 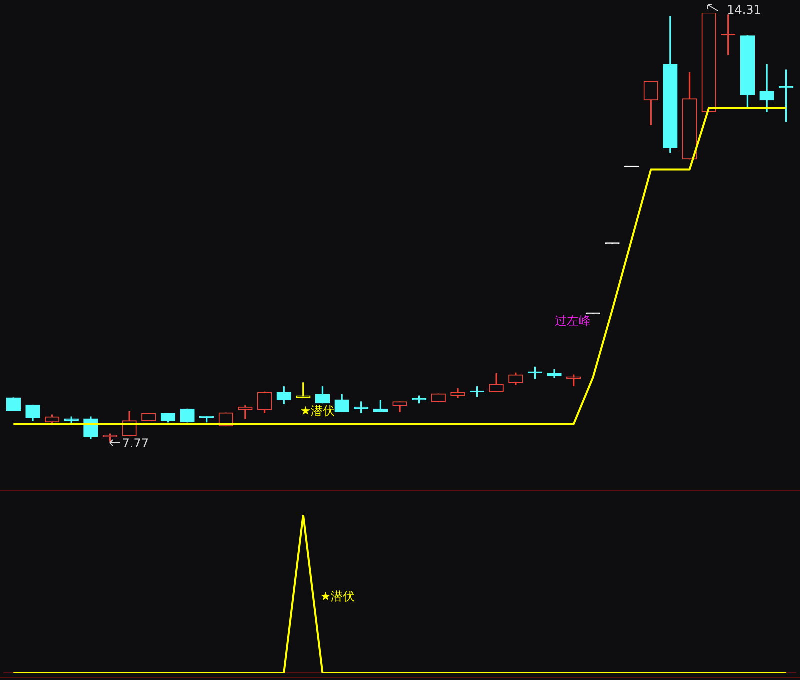 What do you see at coordinates (744, 9) in the screenshot?
I see `annotation: 14.31` at bounding box center [744, 9].